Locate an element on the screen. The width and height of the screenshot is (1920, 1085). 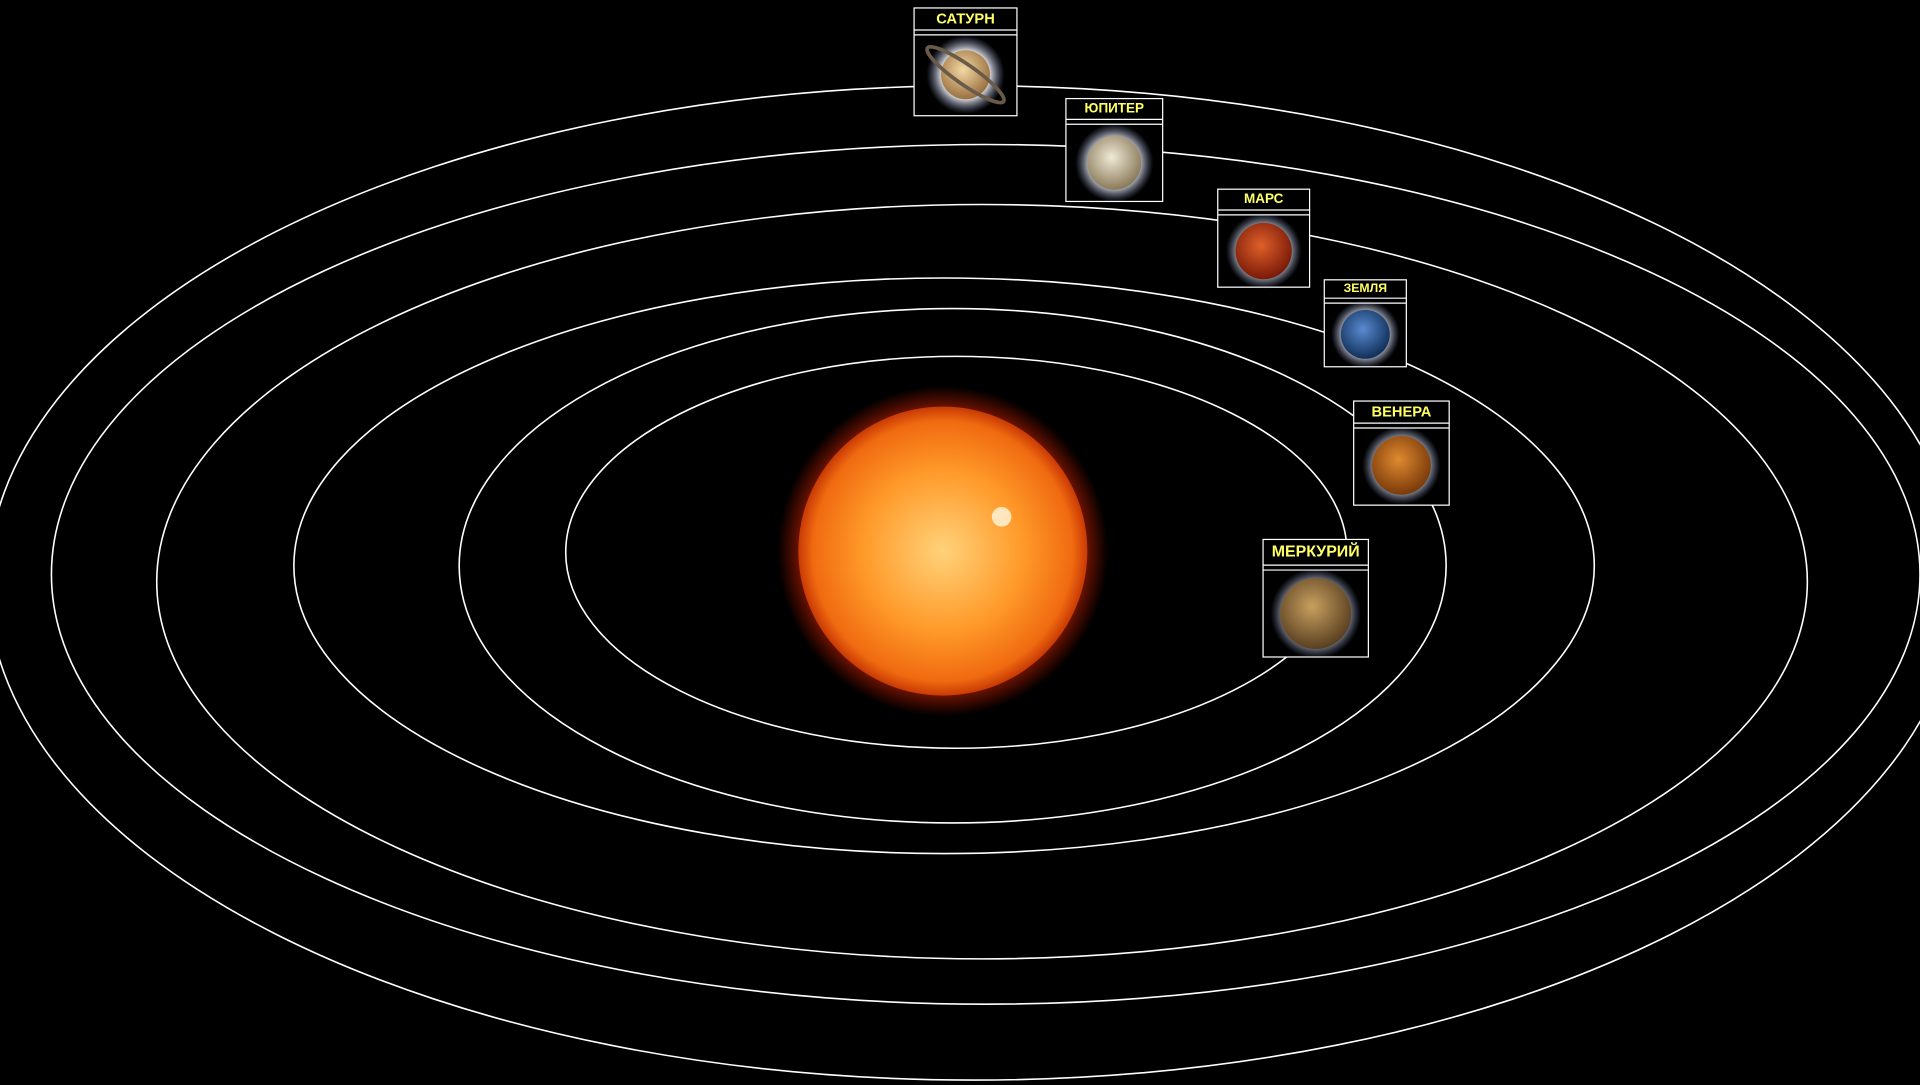
planet-card: МЕРКУРИЙ is located at coordinates (1315, 598).